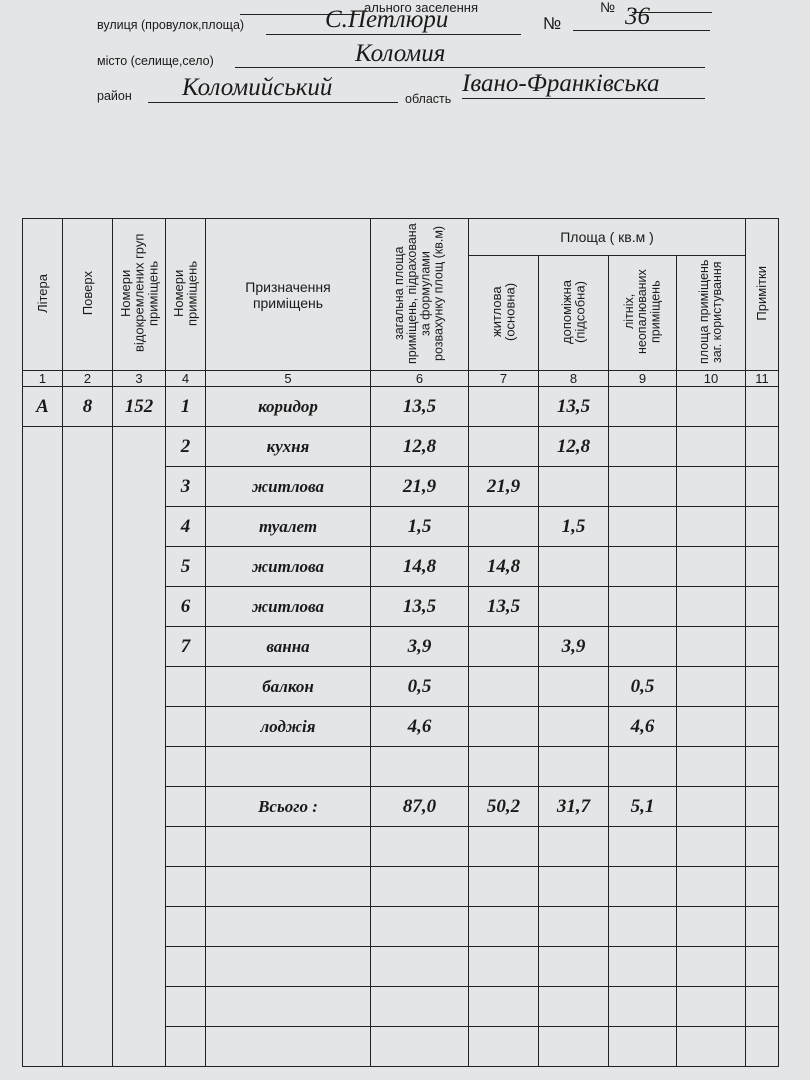 The width and height of the screenshot is (810, 1080). Describe the element at coordinates (419, 566) in the screenshot. I see `total-area: 14,8` at that location.